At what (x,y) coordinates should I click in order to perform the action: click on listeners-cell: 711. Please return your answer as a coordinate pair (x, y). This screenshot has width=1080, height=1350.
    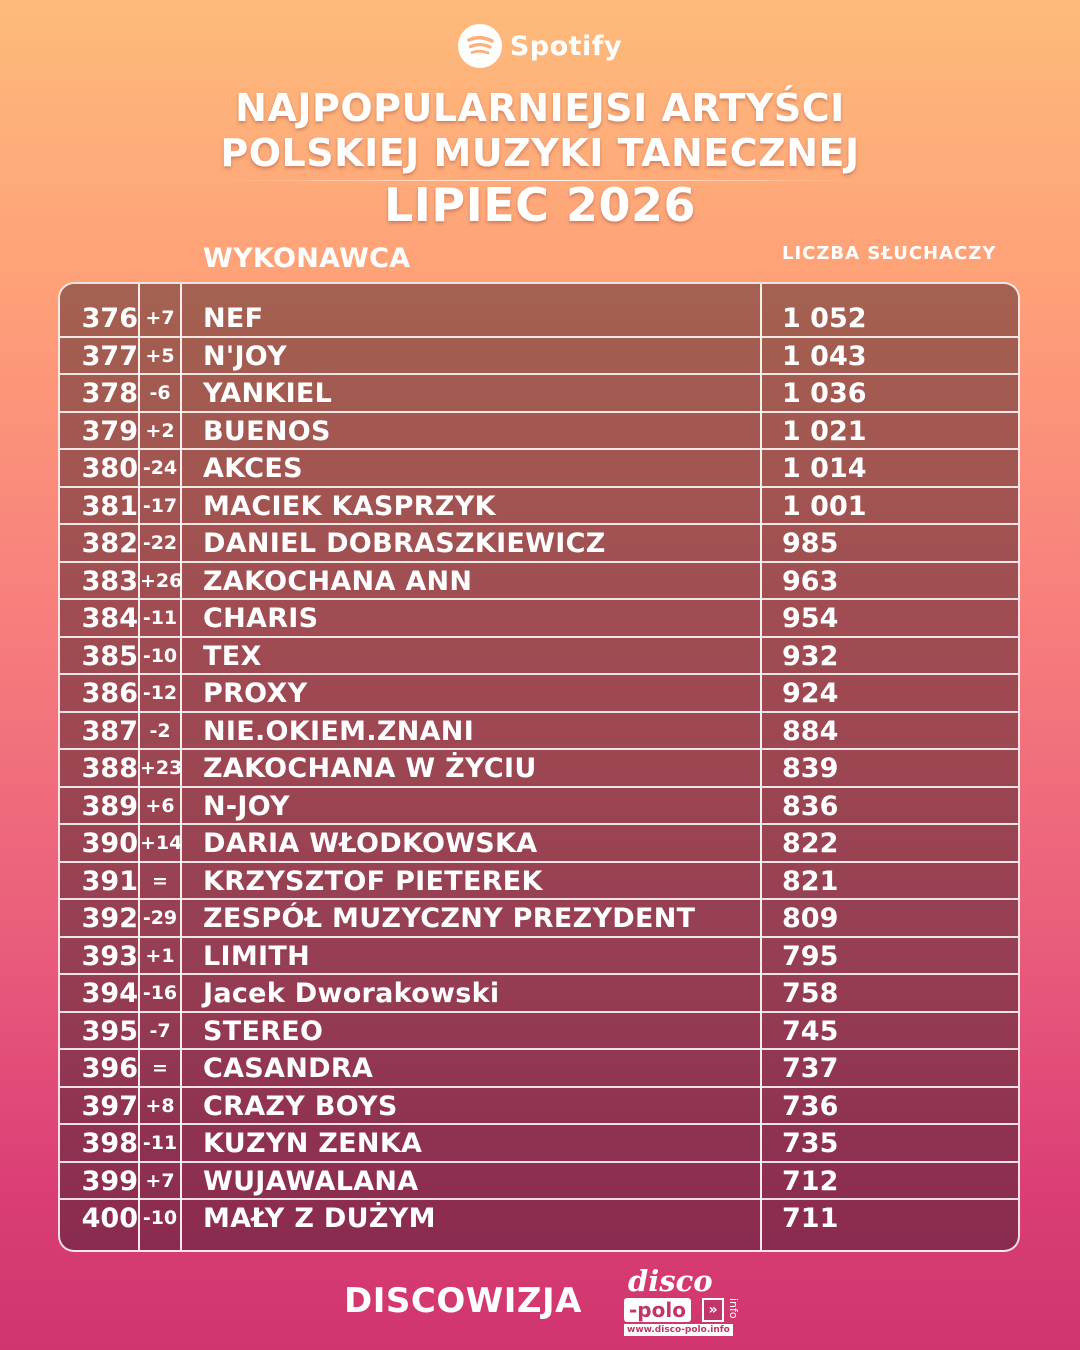
    Looking at the image, I should click on (810, 1218).